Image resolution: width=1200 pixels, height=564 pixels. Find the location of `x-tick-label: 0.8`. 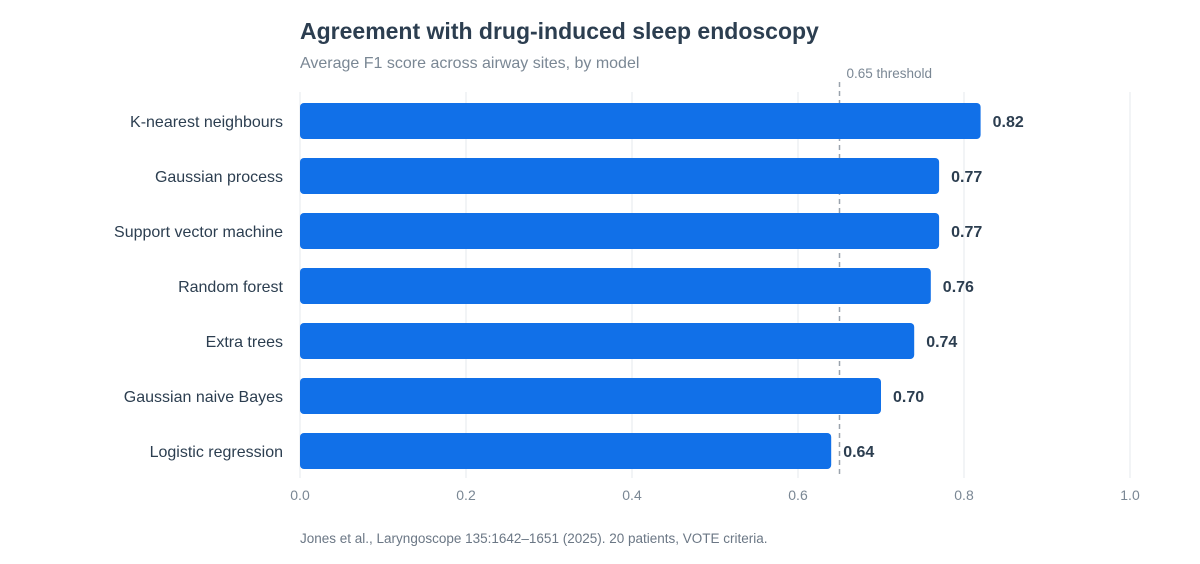

x-tick-label: 0.8 is located at coordinates (964, 495).